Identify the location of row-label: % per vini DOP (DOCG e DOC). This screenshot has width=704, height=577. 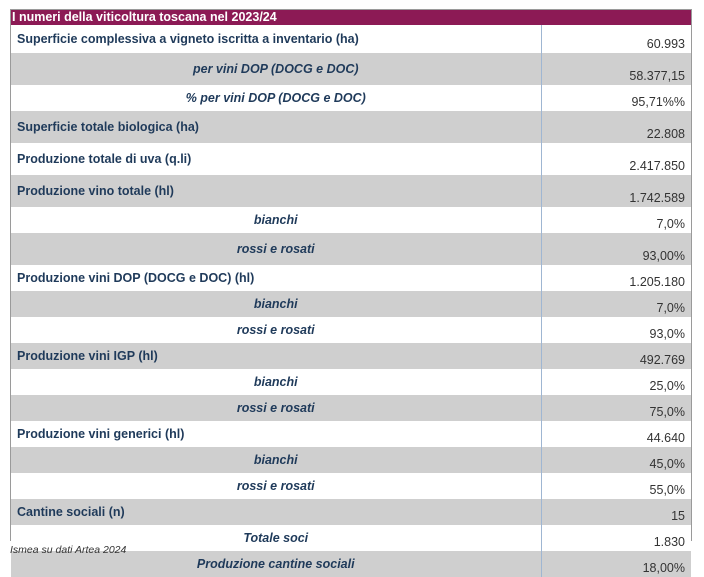
(276, 98).